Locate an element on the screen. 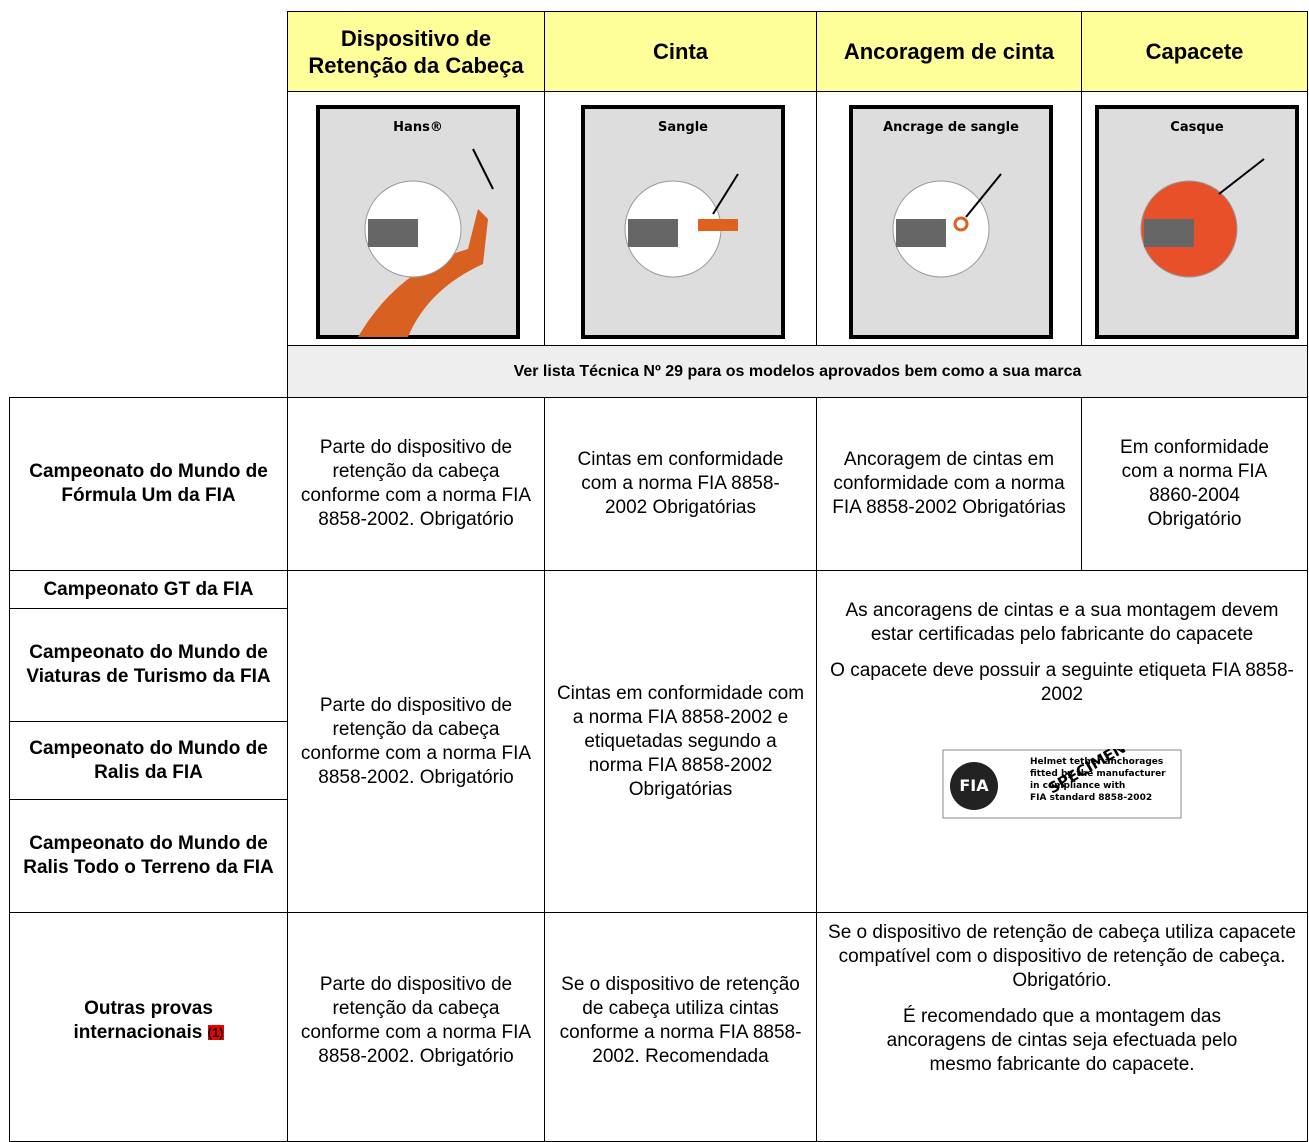 The width and height of the screenshot is (1309, 1142). illustration: Hans® is located at coordinates (418, 221).